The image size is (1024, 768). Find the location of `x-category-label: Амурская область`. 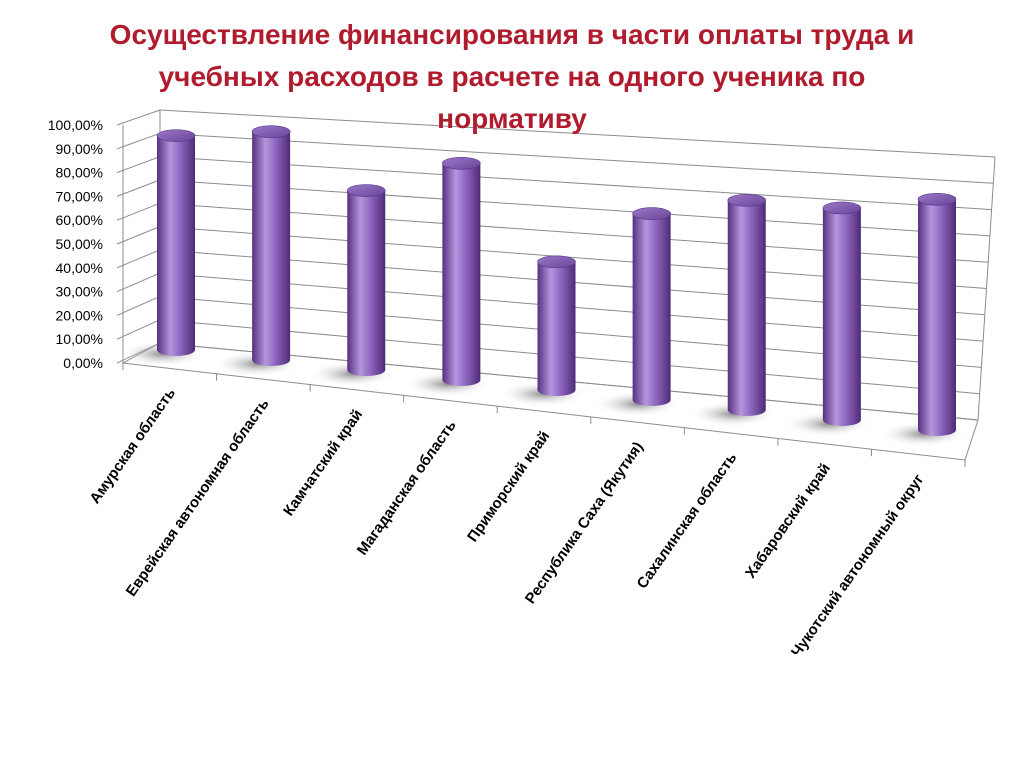

x-category-label: Амурская область is located at coordinates (133, 446).